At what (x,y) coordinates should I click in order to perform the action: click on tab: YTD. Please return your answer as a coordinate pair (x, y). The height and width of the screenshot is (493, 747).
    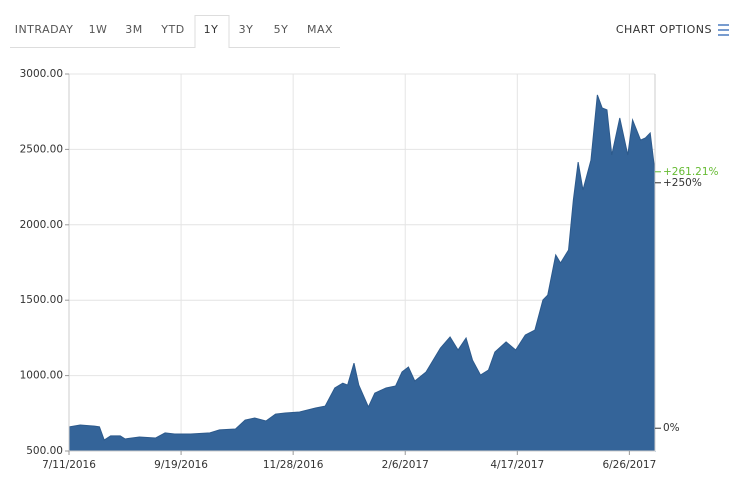
    Looking at the image, I should click on (172, 29).